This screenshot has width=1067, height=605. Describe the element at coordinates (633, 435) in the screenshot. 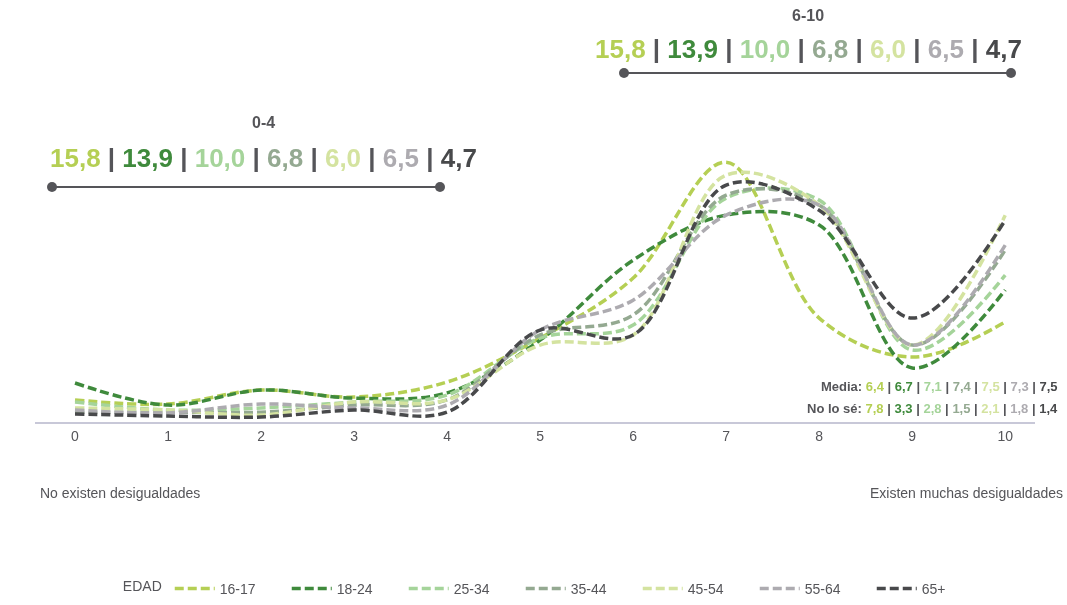

I see `x-tick-label: 6` at that location.